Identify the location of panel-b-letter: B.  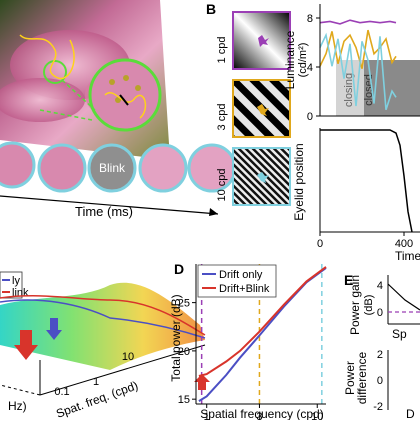
(211, 9).